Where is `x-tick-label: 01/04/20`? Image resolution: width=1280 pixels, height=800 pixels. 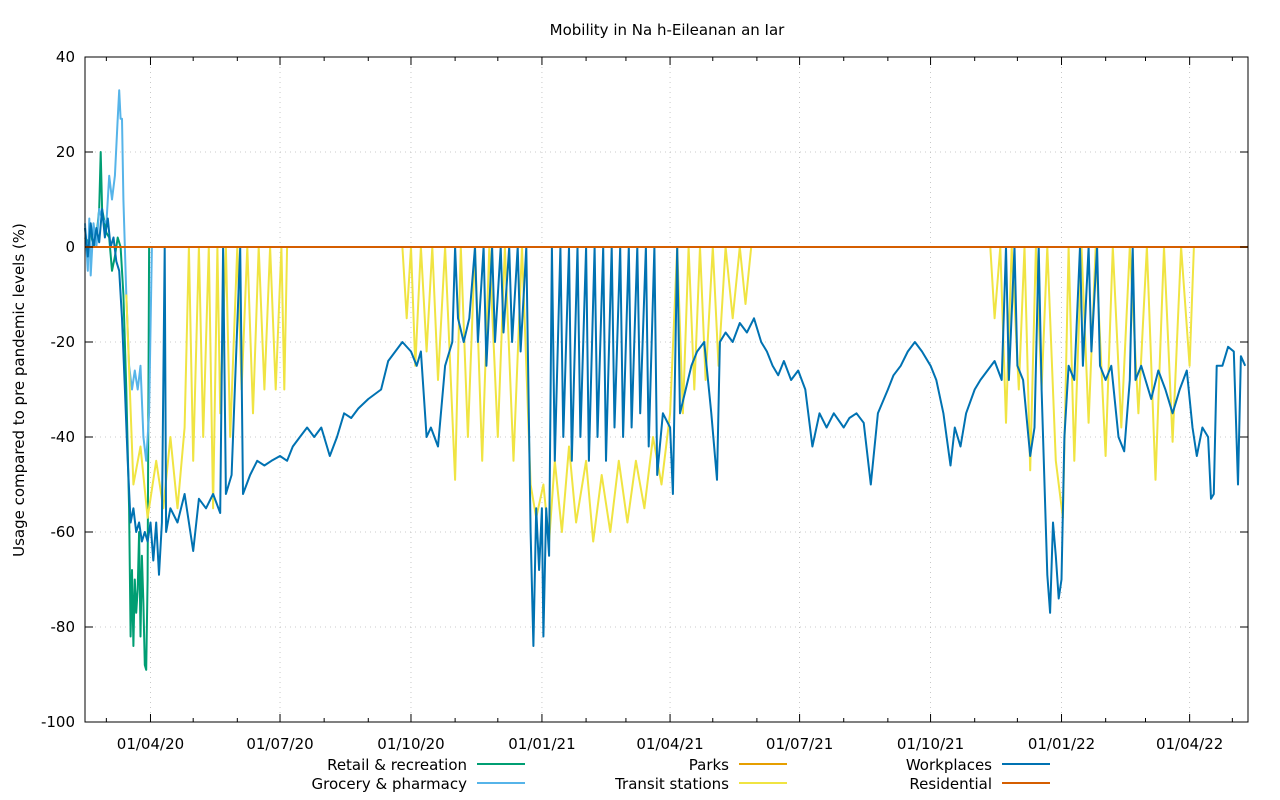 x-tick-label: 01/04/20 is located at coordinates (150, 744).